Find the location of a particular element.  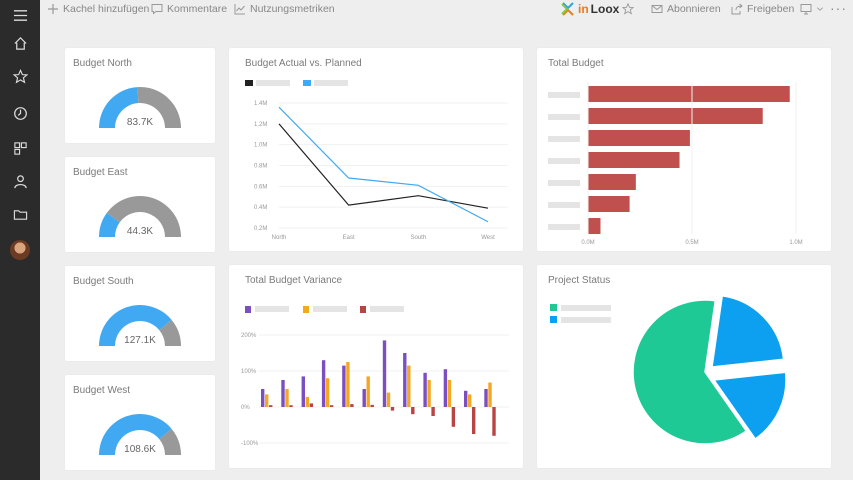

y-tick-label: 1.0M is located at coordinates (260, 146).